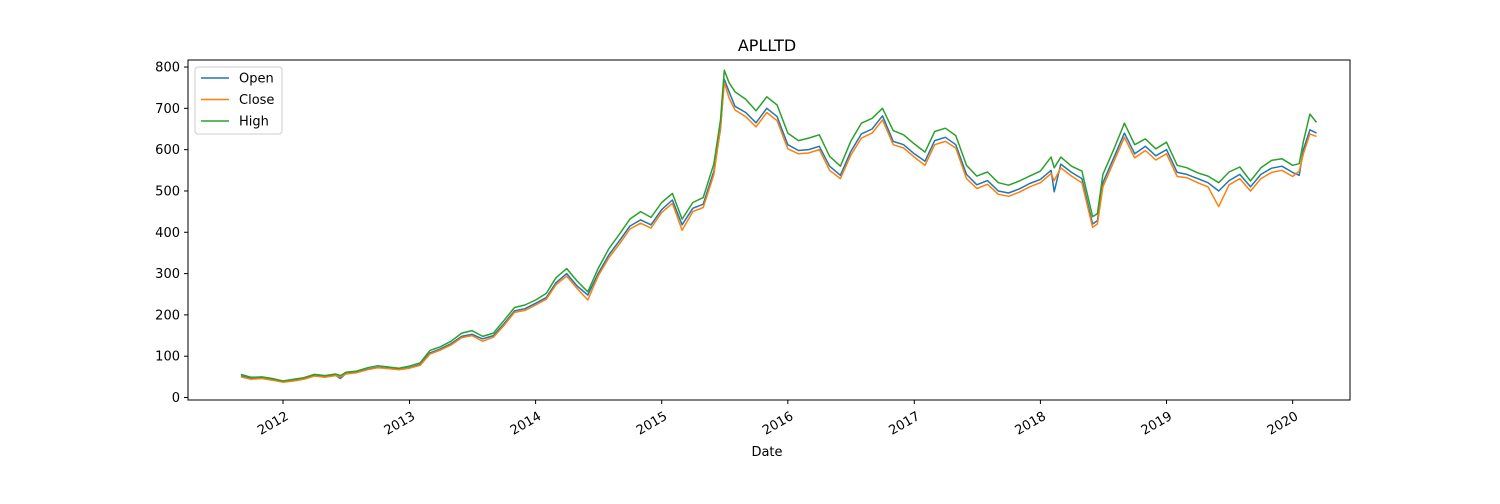  What do you see at coordinates (1031, 424) in the screenshot?
I see `x-tick-label: 2018` at bounding box center [1031, 424].